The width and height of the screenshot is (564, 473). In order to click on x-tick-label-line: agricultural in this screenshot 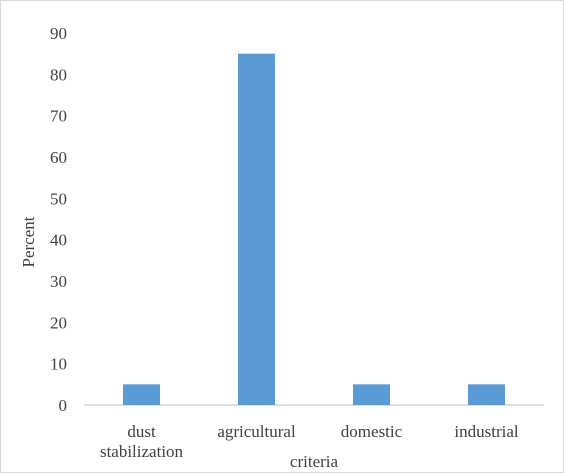, I will do `click(256, 431)`.